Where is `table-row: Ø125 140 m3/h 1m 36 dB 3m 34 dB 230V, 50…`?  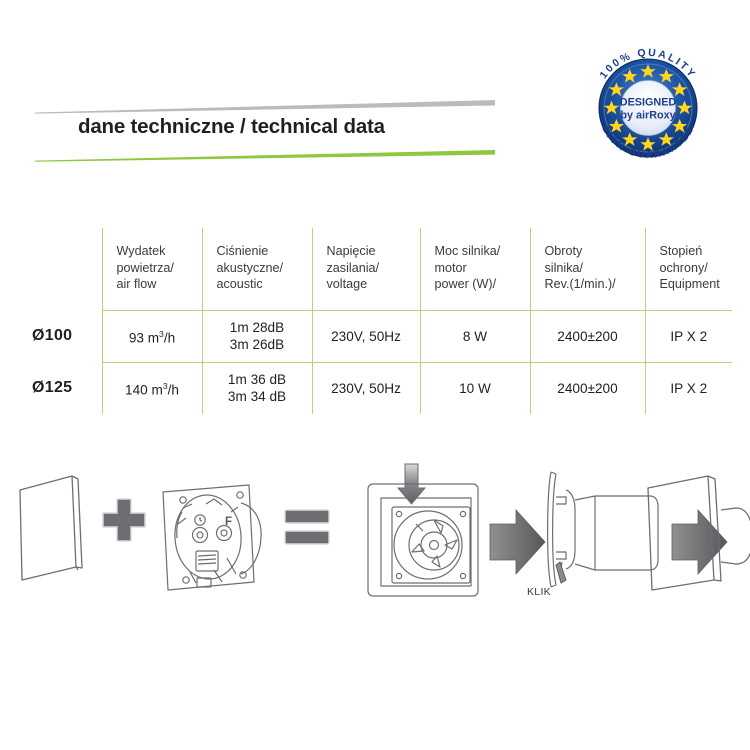 table-row: Ø125 140 m3/h 1m 36 dB 3m 34 dB 230V, 50… is located at coordinates (376, 388).